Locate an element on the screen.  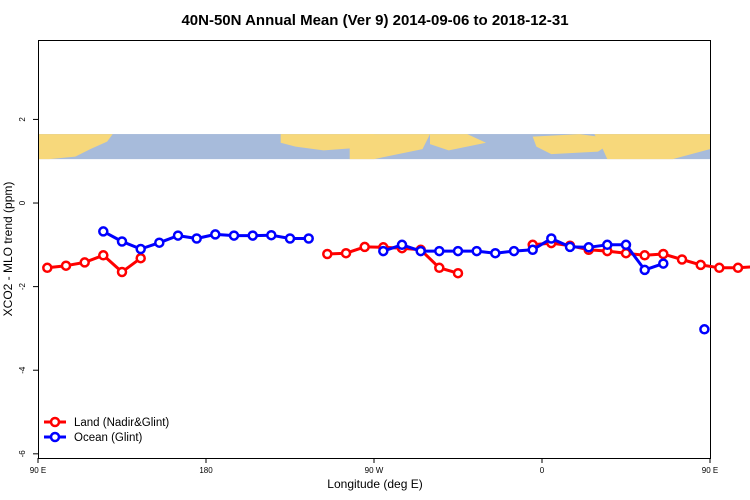
y-axis: -6 -4 -2 0 2 is located at coordinates (28, 287).